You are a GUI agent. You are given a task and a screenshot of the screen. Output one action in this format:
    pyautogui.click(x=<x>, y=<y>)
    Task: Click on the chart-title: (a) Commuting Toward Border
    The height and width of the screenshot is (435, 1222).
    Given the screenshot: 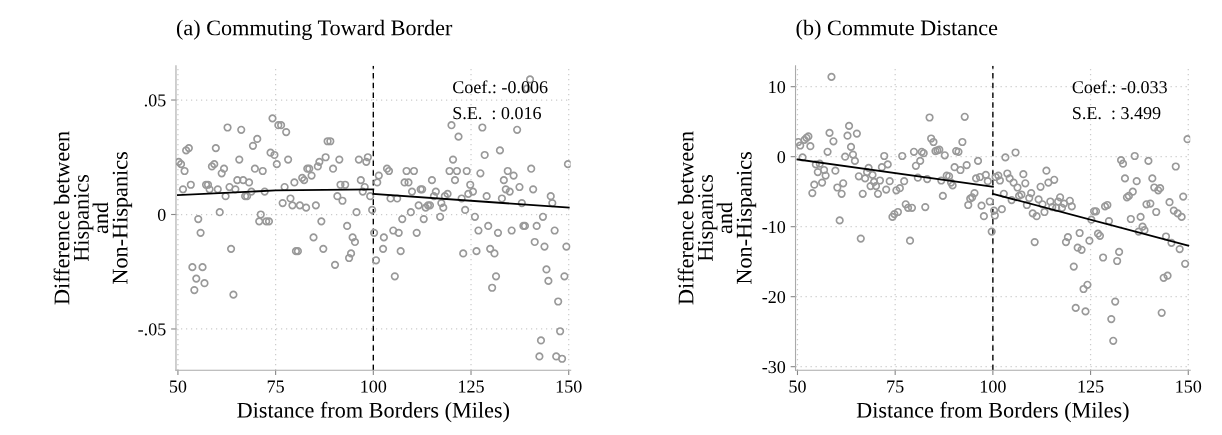 What is the action you would take?
    pyautogui.click(x=314, y=29)
    